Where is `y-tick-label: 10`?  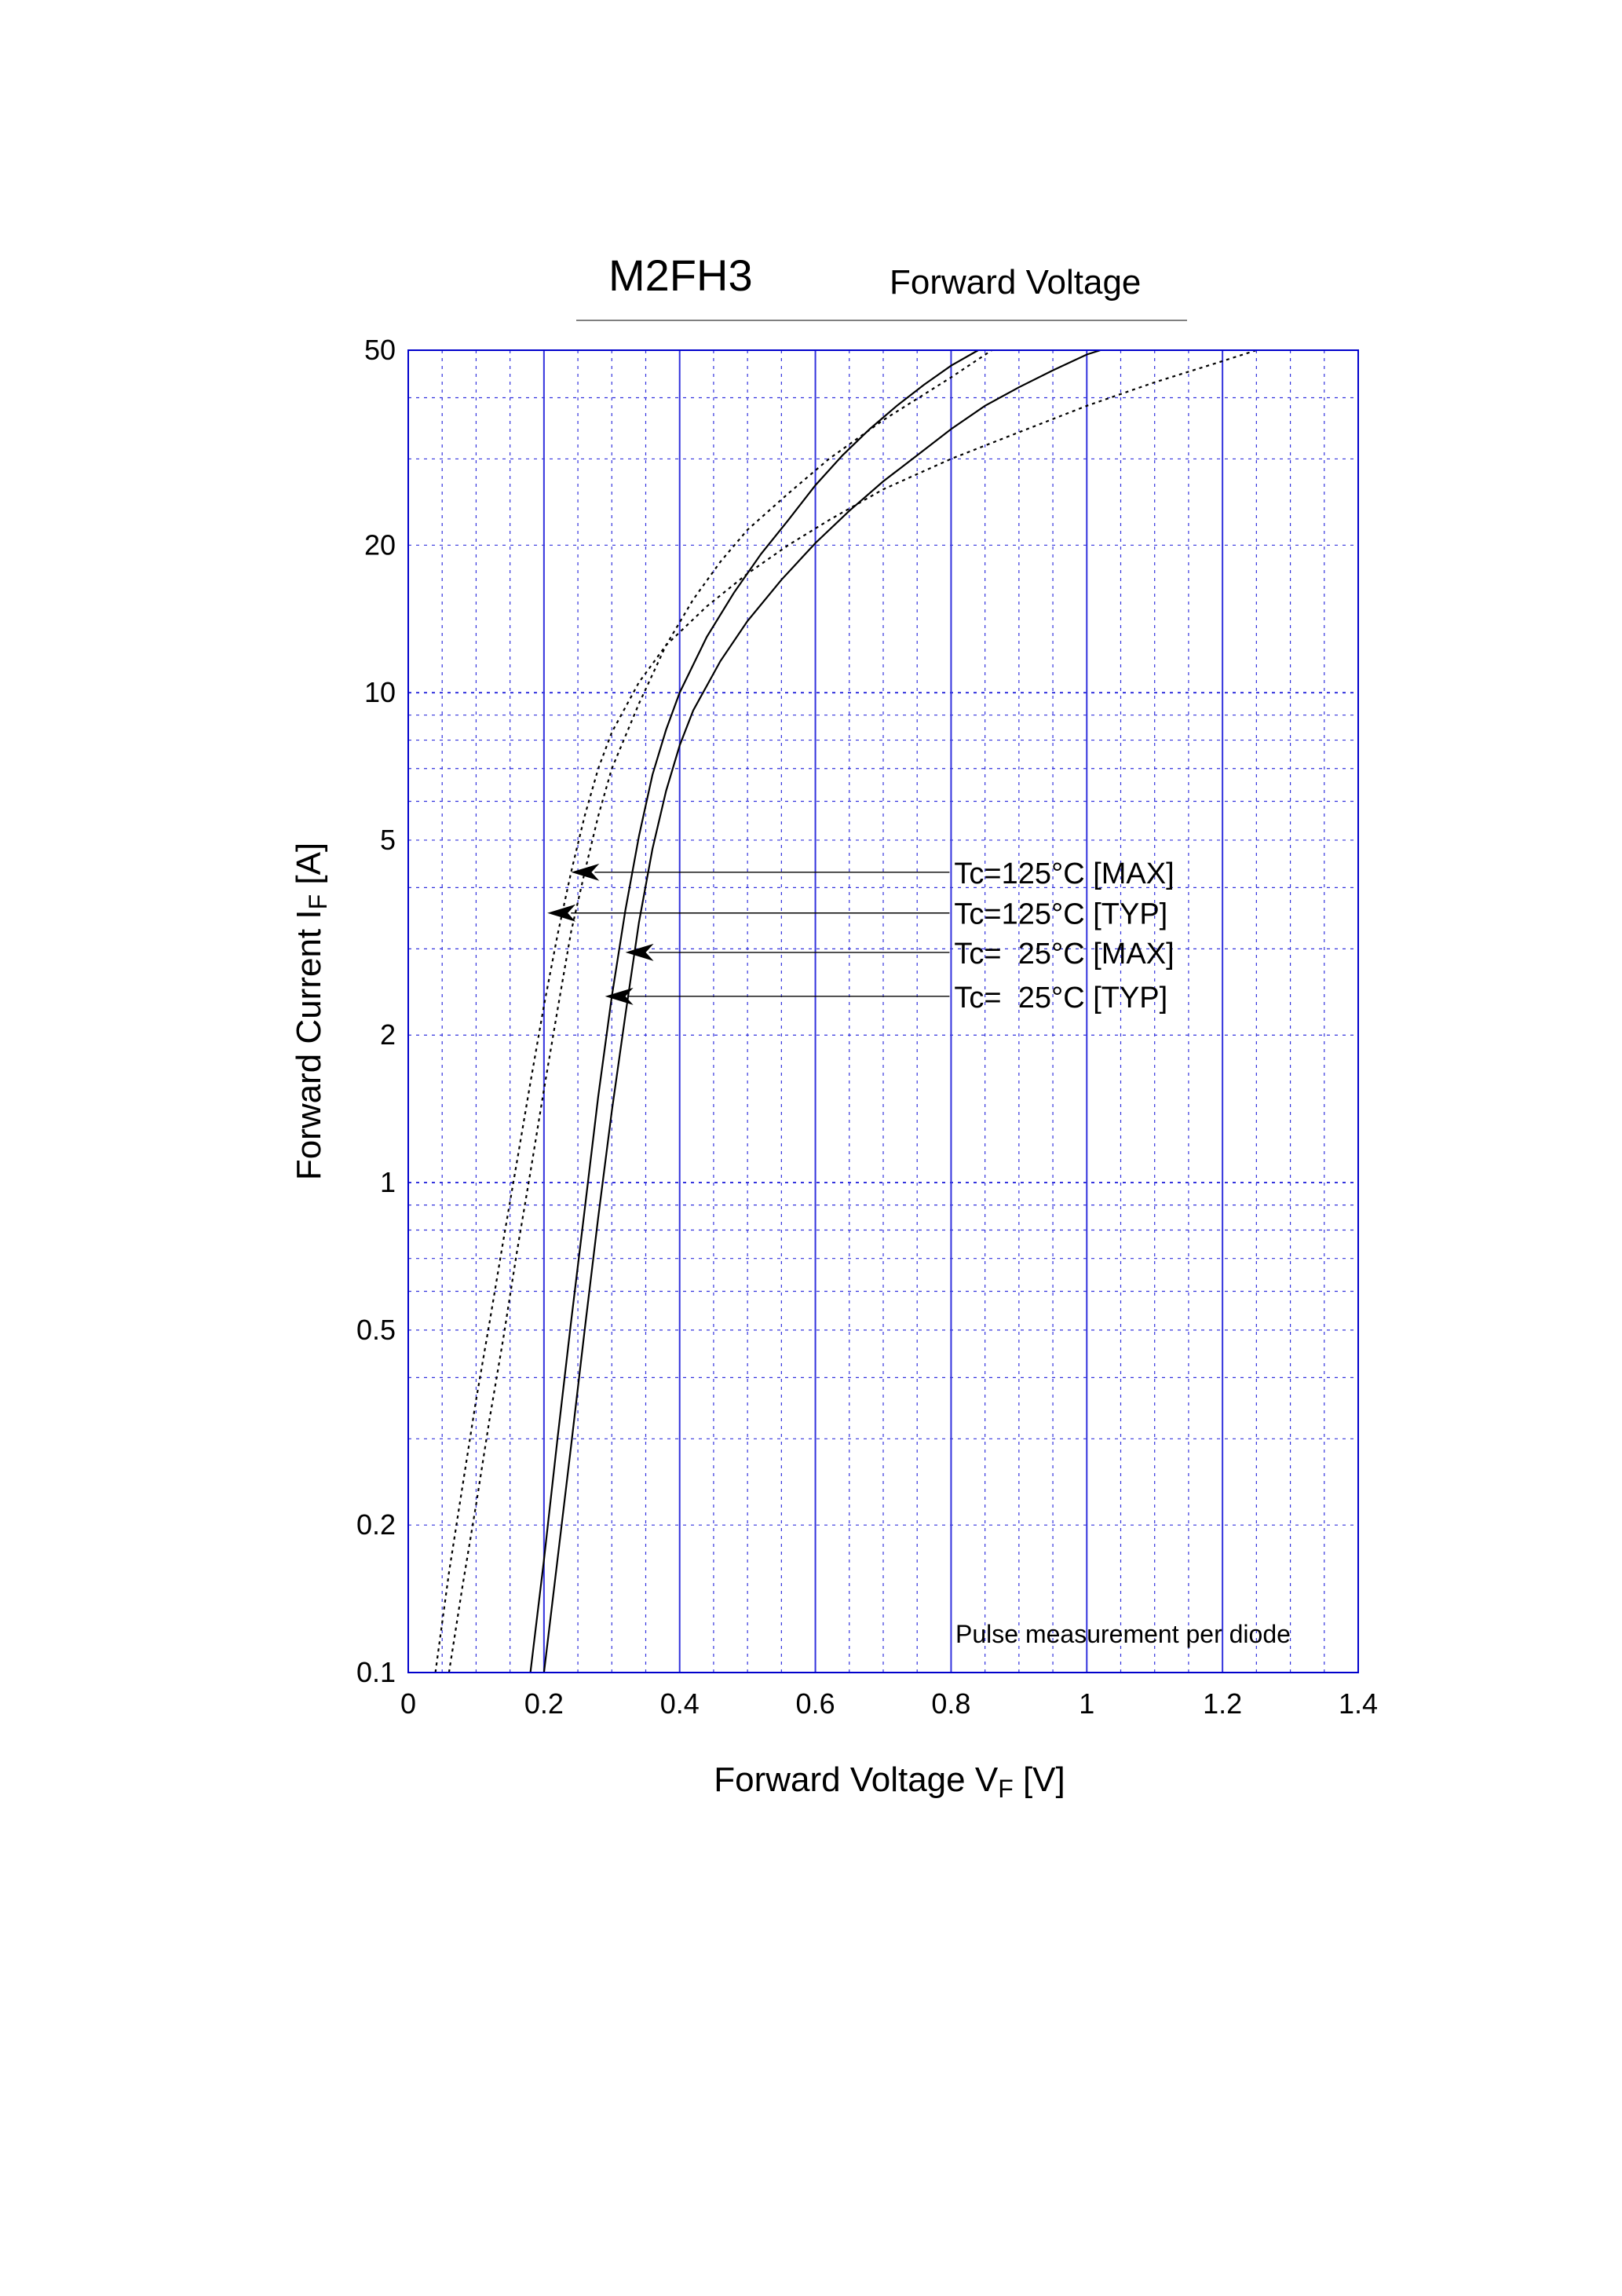
y-tick-label: 10 is located at coordinates (380, 692).